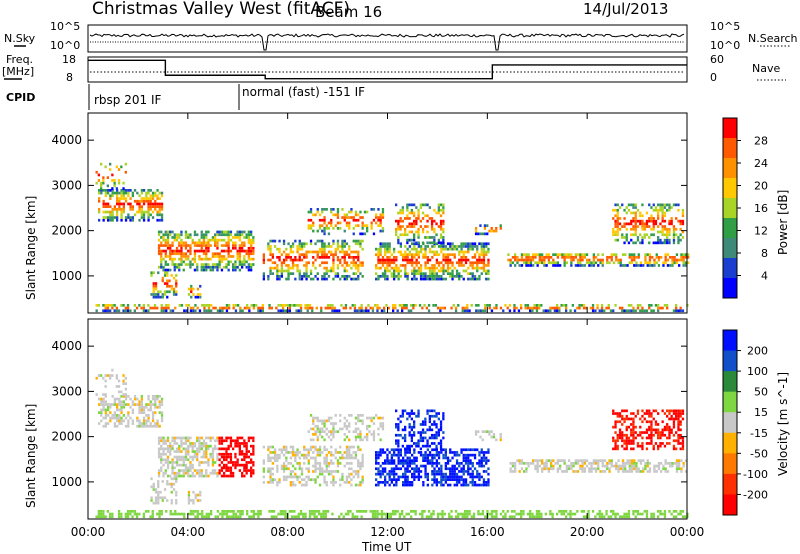  What do you see at coordinates (730, 168) in the screenshot?
I see `colorbar-swatch` at bounding box center [730, 168].